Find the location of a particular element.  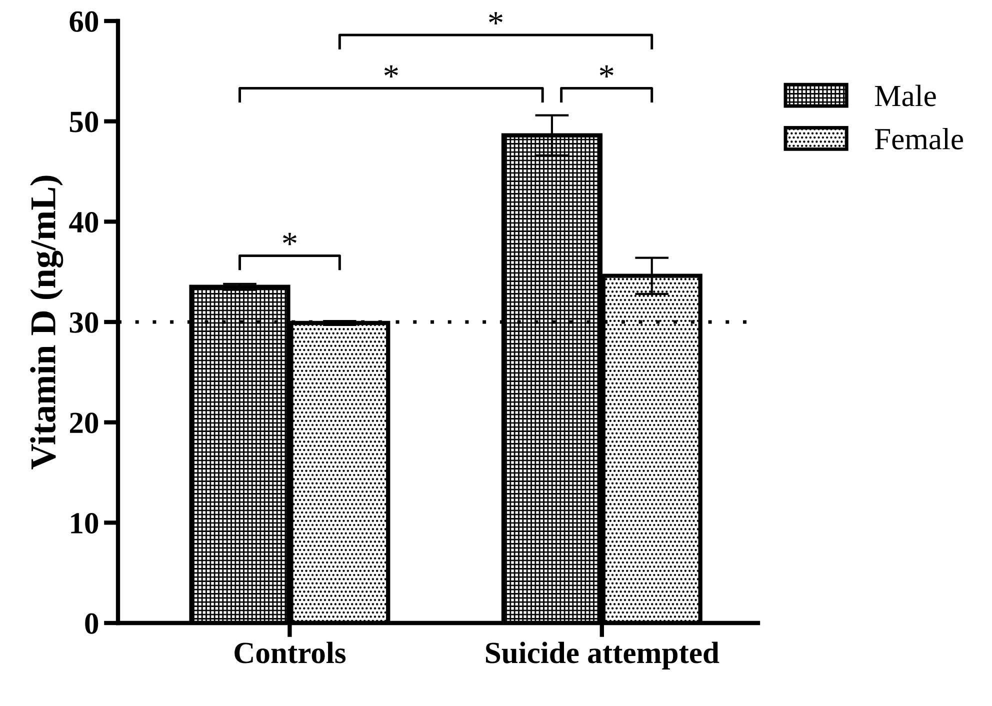

y-tick-label: 30 is located at coordinates (84, 322).